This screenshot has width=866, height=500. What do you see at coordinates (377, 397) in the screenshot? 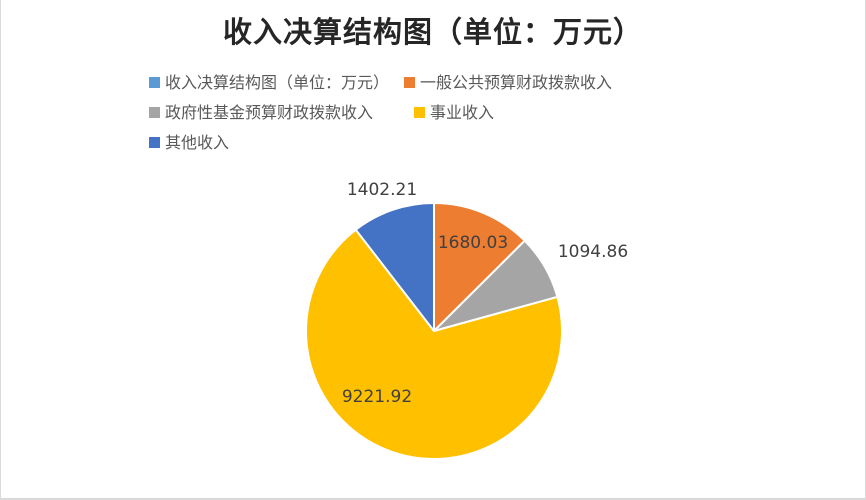
I see `pie-label-business-income: 9221.92` at bounding box center [377, 397].